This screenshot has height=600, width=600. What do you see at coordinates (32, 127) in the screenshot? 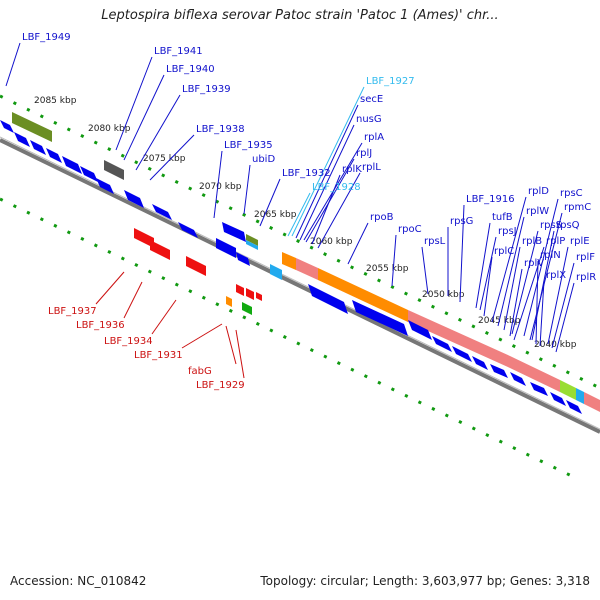
I see `gene-olive-feature` at bounding box center [32, 127].